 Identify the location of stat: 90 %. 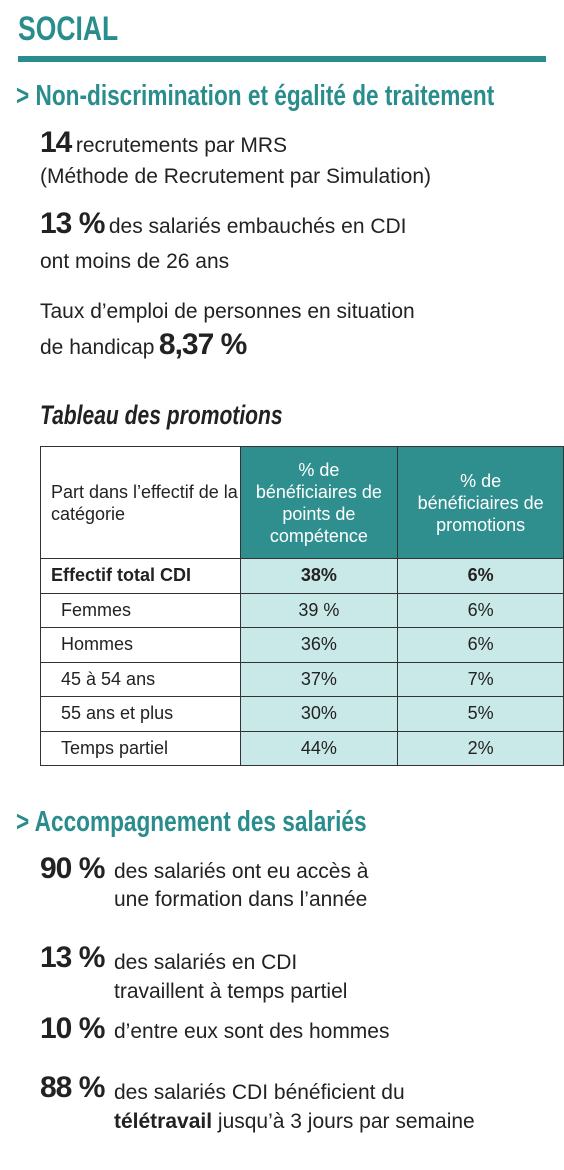
(72, 869).